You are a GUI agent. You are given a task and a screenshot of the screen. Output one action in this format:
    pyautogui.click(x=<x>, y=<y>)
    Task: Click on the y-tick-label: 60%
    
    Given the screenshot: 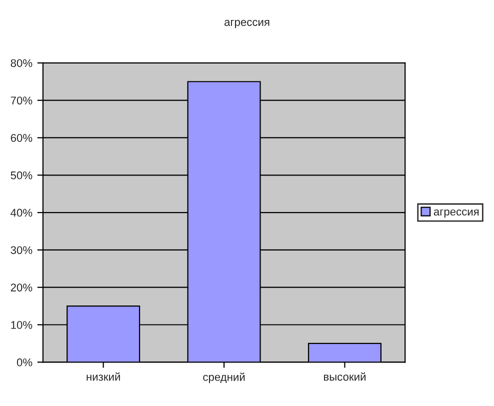 What is the action you would take?
    pyautogui.click(x=21, y=138)
    